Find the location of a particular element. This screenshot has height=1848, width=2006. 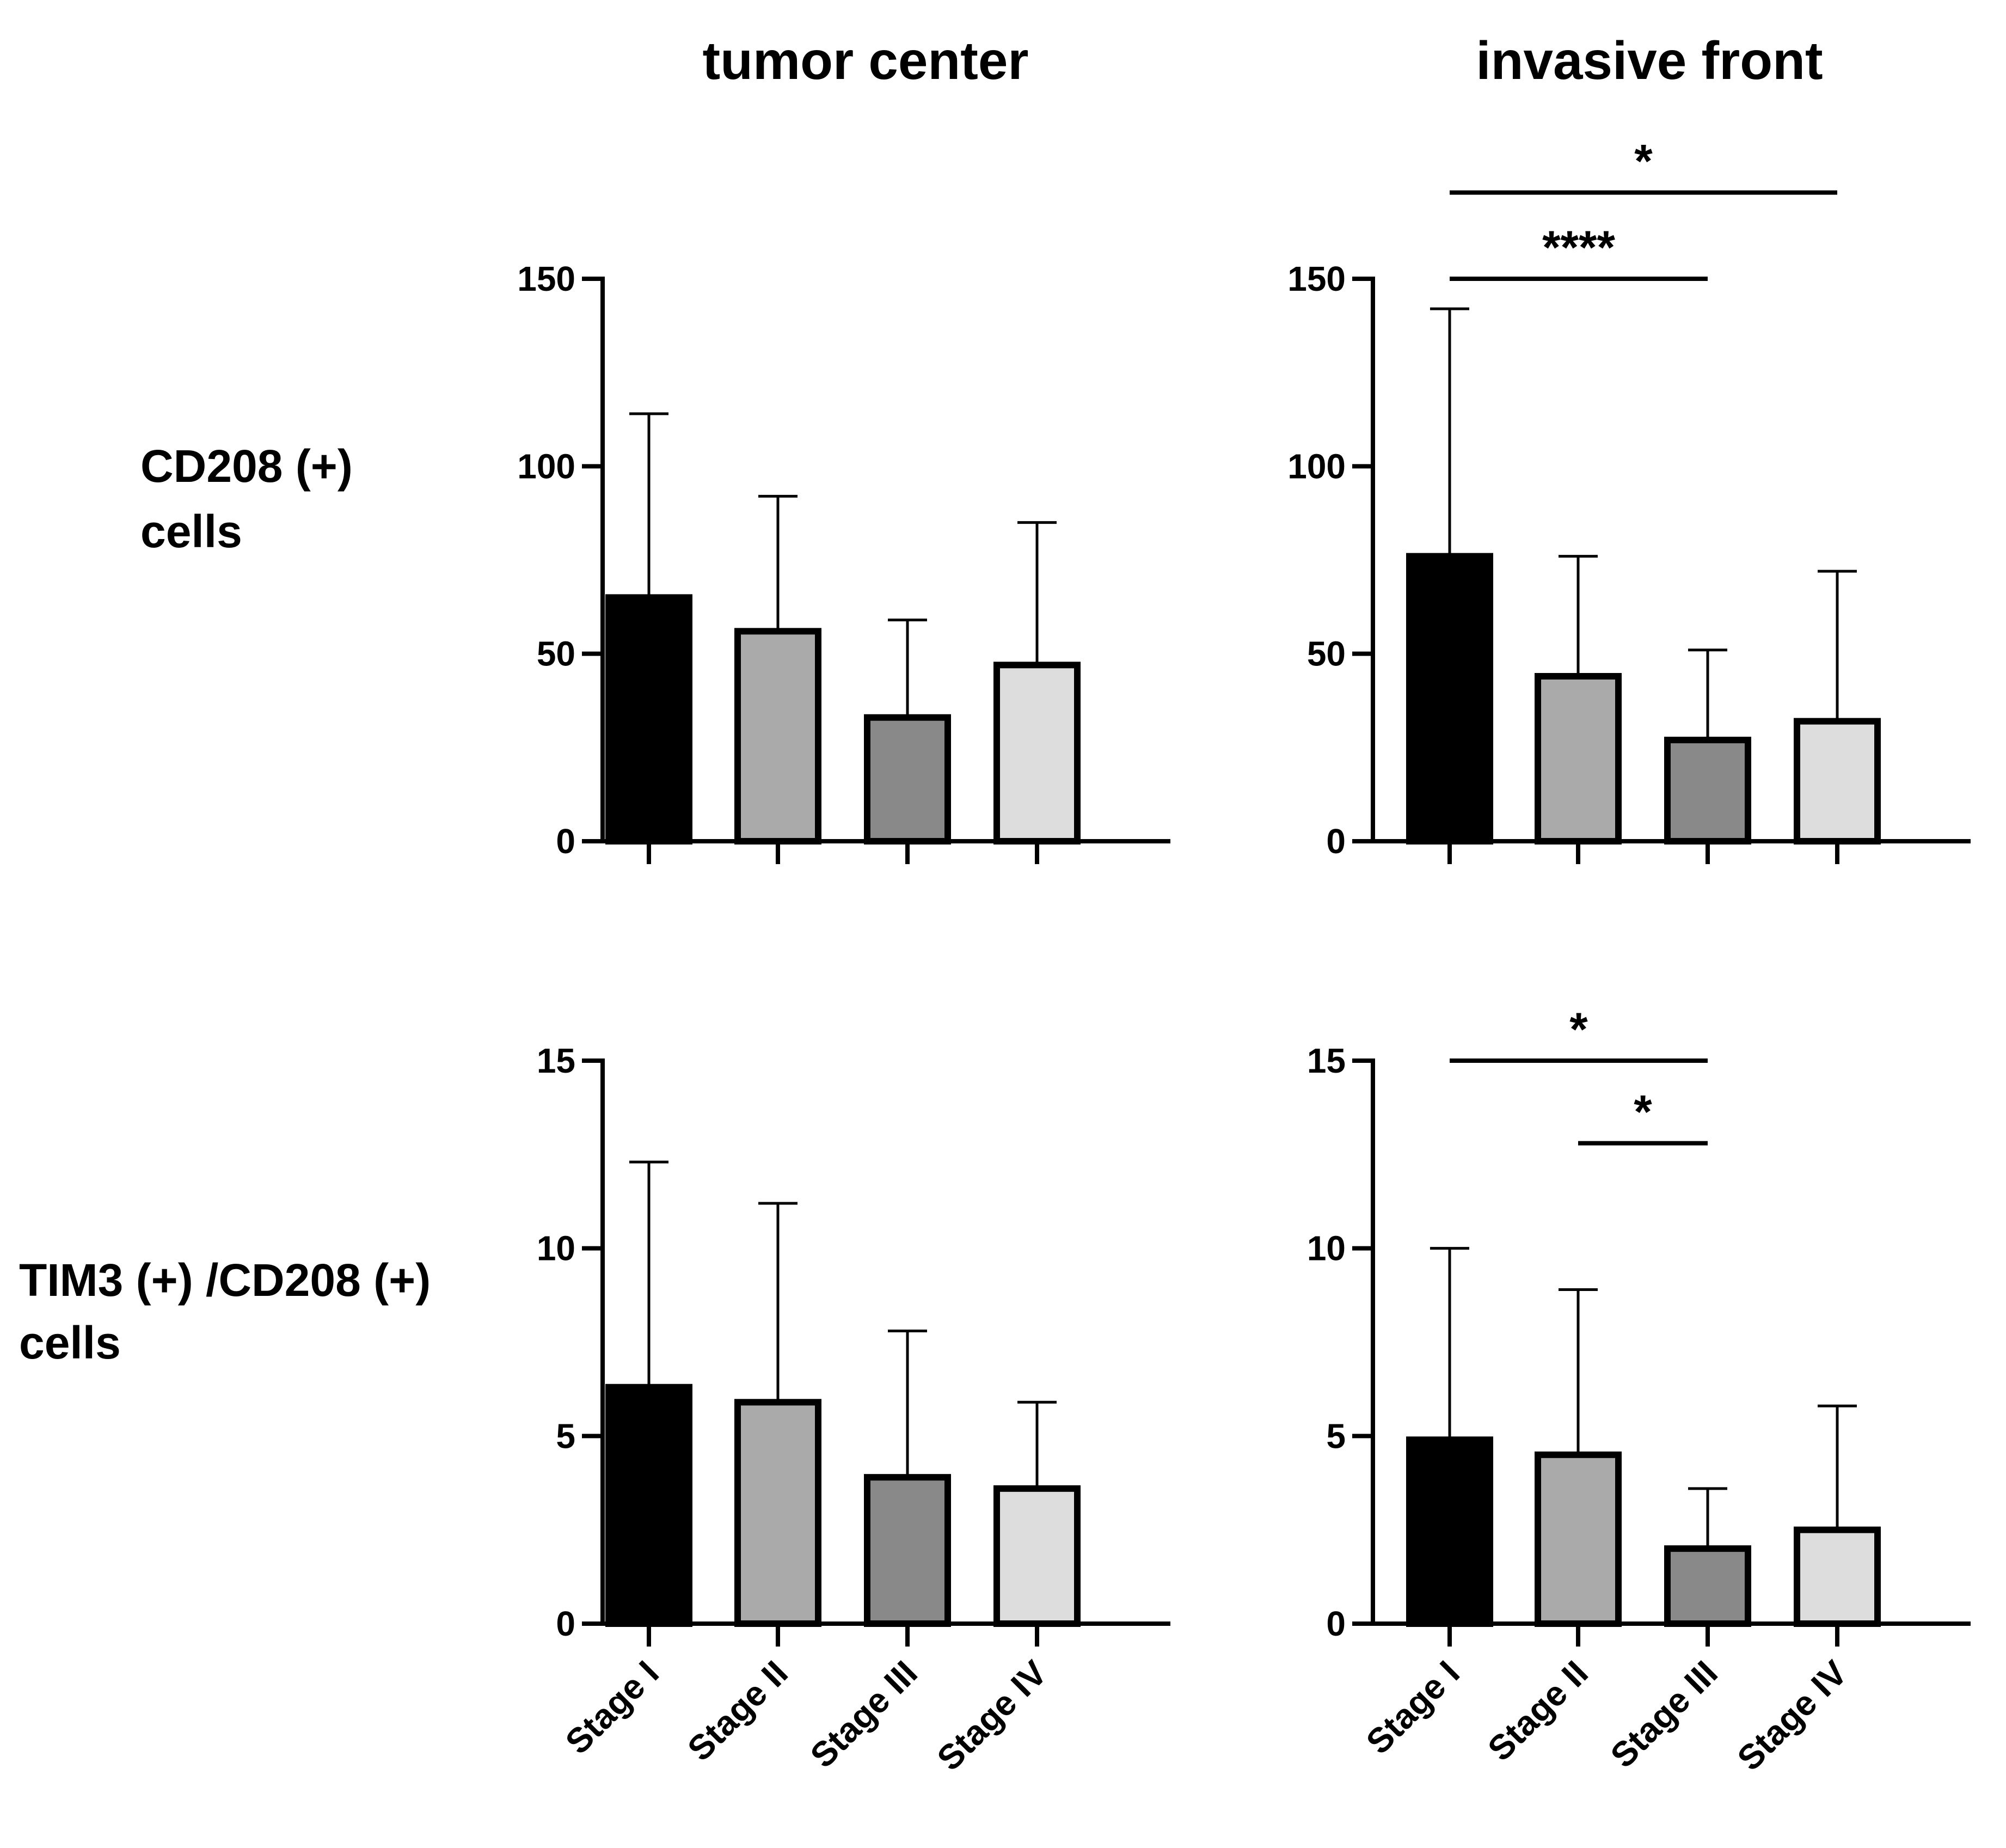

row-label-cd208-line1: CD208 (+) is located at coordinates (246, 466).